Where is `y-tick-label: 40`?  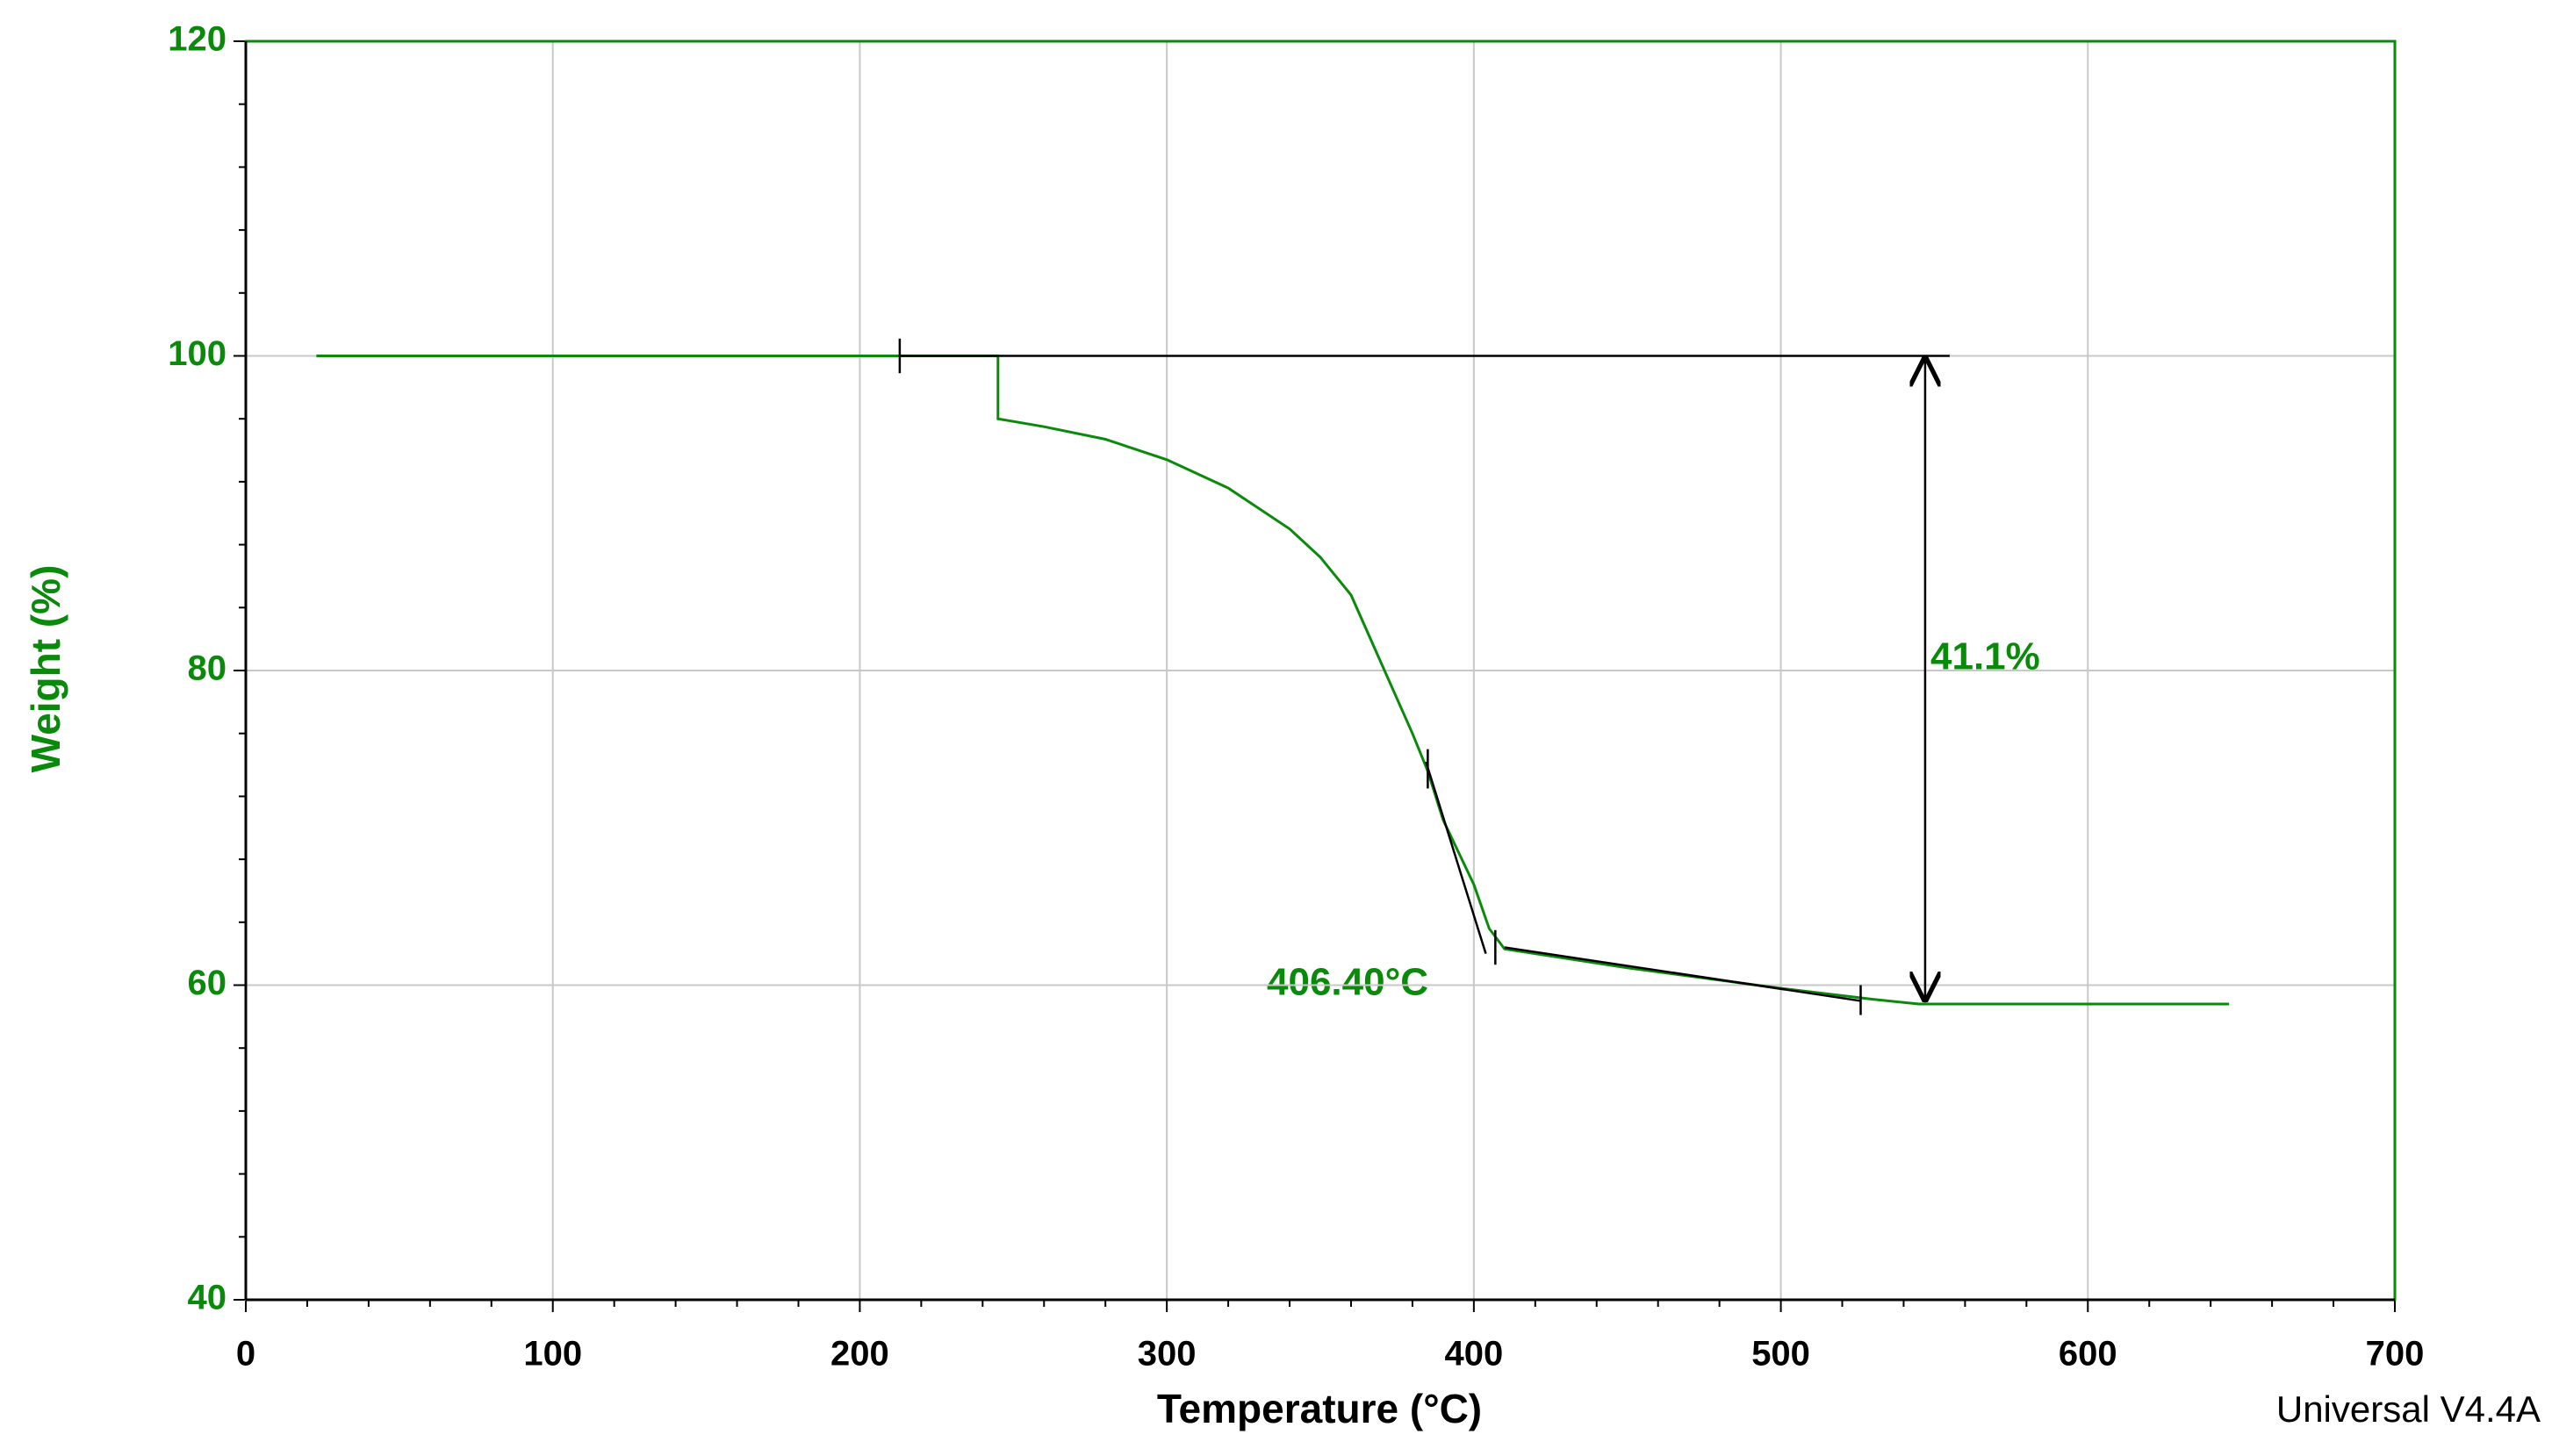 y-tick-label: 40 is located at coordinates (207, 1298).